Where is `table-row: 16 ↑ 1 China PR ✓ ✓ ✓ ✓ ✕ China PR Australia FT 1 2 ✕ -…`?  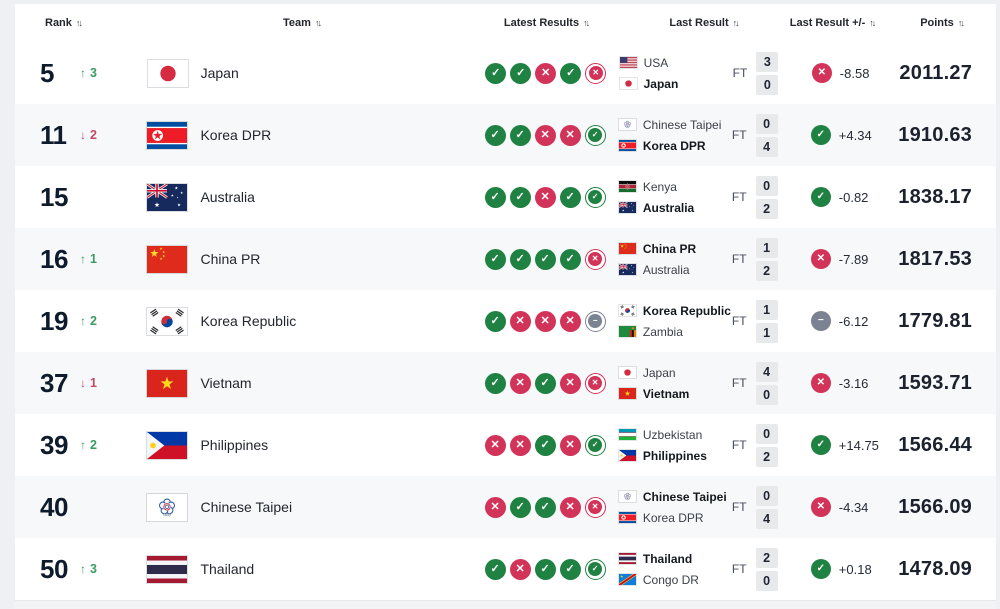
table-row: 16 ↑ 1 China PR ✓ ✓ ✓ ✓ ✕ China PR Australia FT 1 2 ✕ -… is located at coordinates (505, 259).